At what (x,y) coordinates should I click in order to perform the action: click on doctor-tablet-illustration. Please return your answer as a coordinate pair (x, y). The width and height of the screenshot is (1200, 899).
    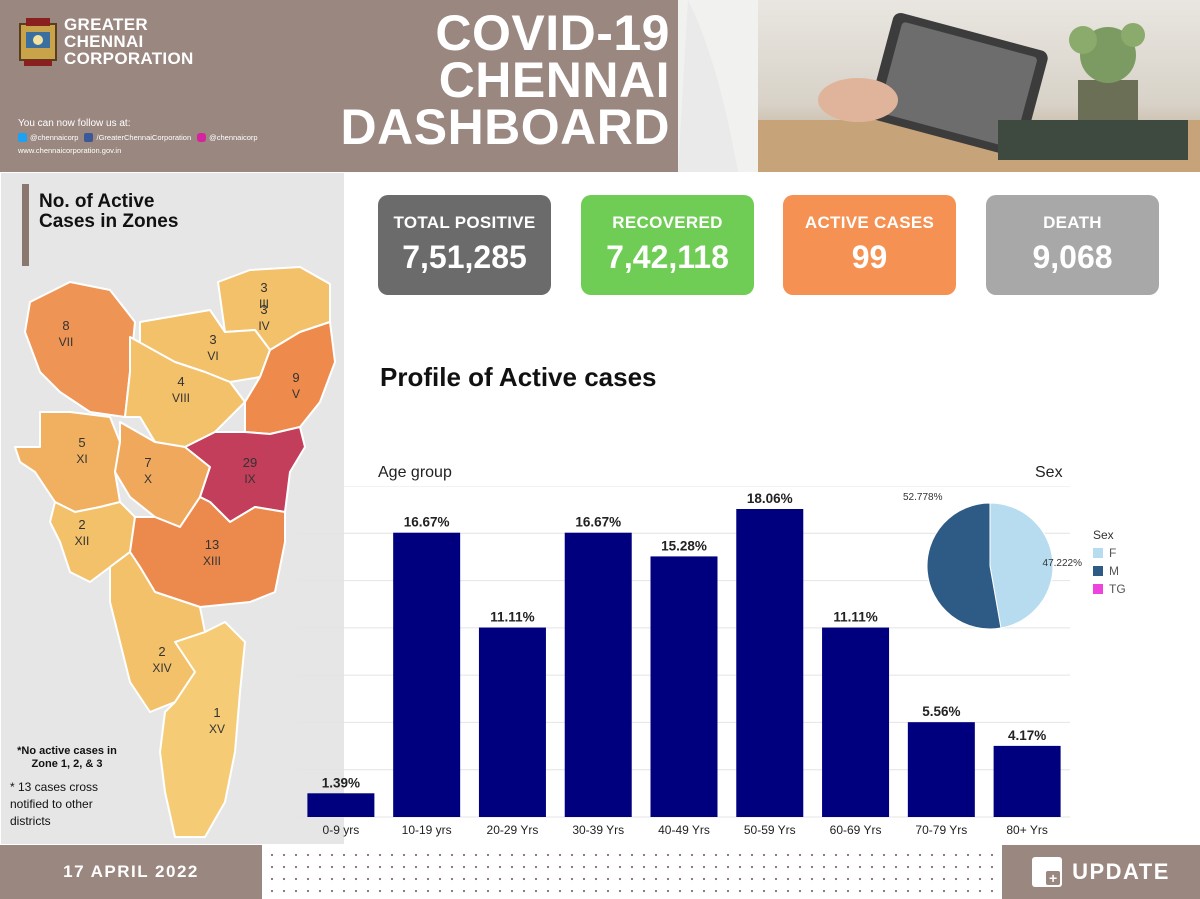
    Looking at the image, I should click on (939, 86).